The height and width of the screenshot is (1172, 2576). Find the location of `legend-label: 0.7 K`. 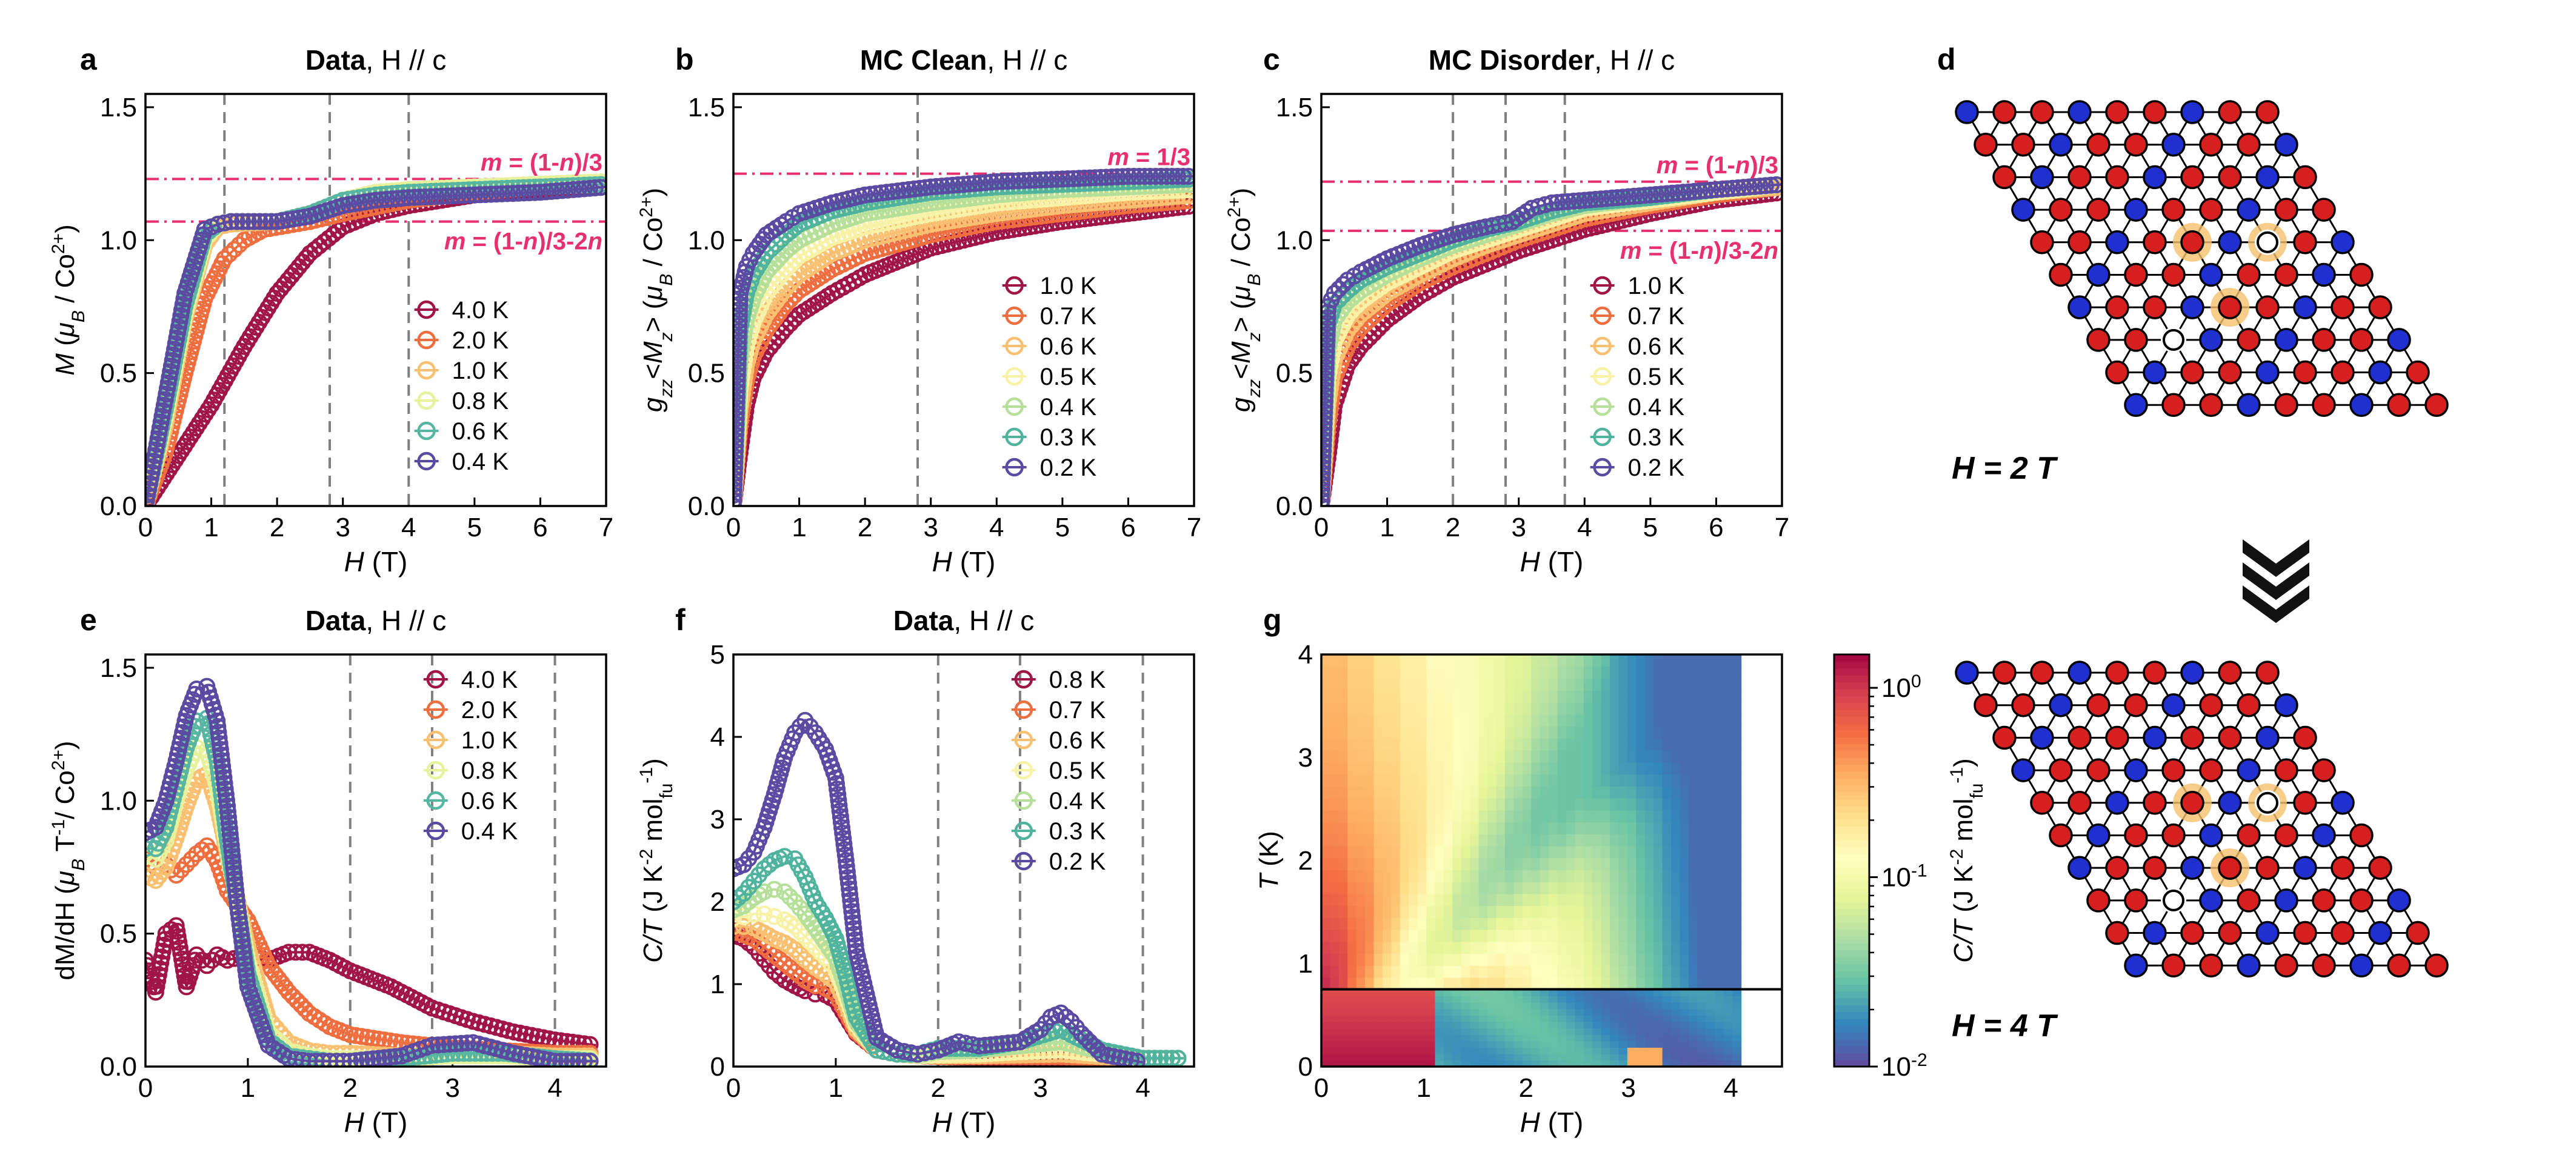

legend-label: 0.7 K is located at coordinates (1656, 316).